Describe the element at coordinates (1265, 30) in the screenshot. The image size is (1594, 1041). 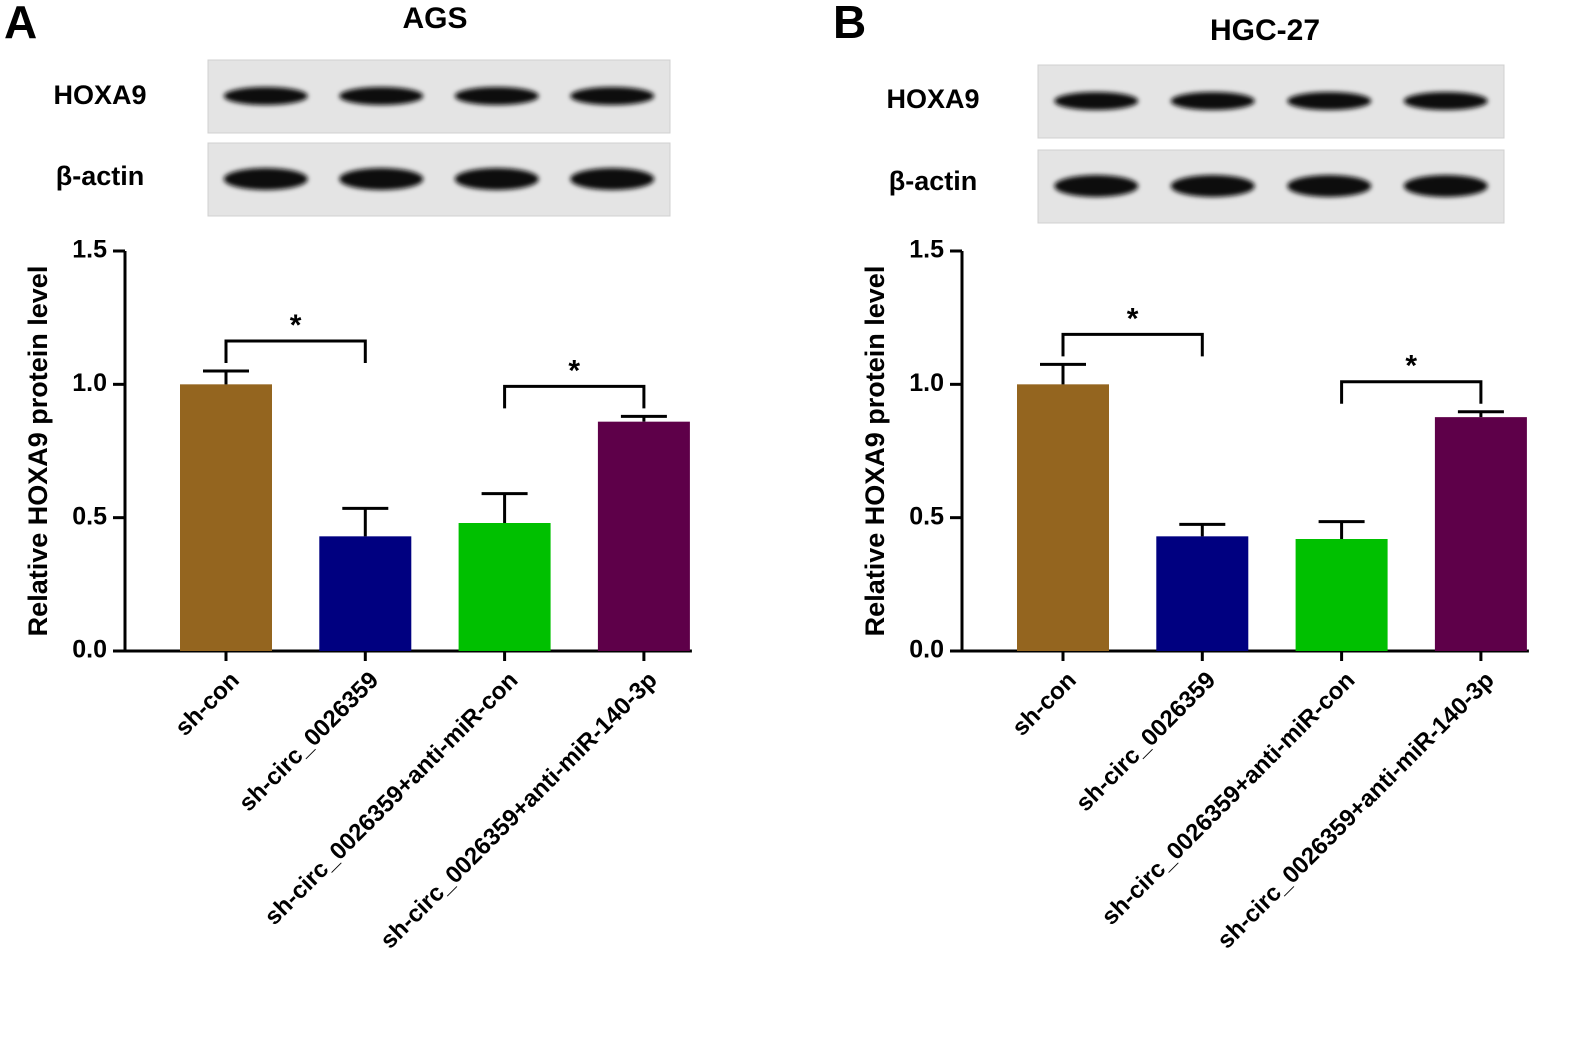
I see `panel-title: HGC-27` at that location.